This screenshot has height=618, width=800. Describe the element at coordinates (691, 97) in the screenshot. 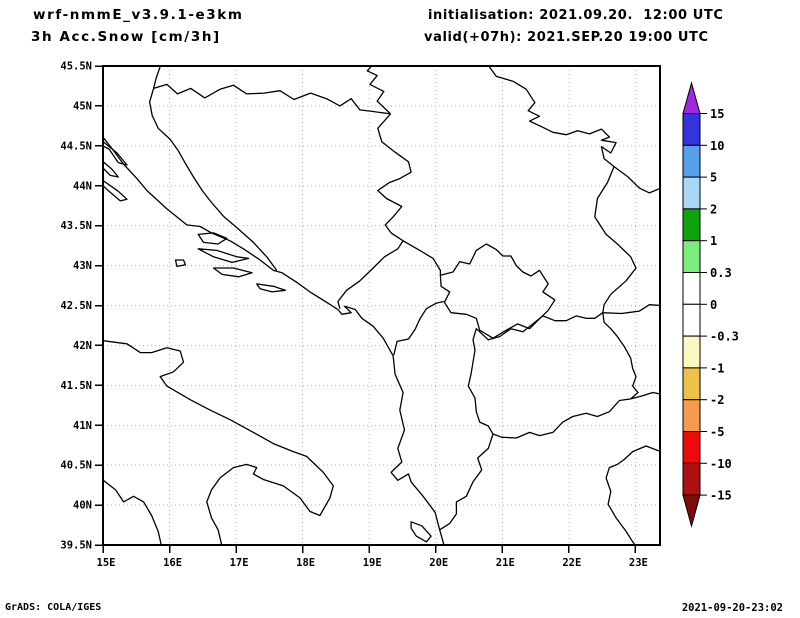

I see `colorbar-arrow-top` at that location.